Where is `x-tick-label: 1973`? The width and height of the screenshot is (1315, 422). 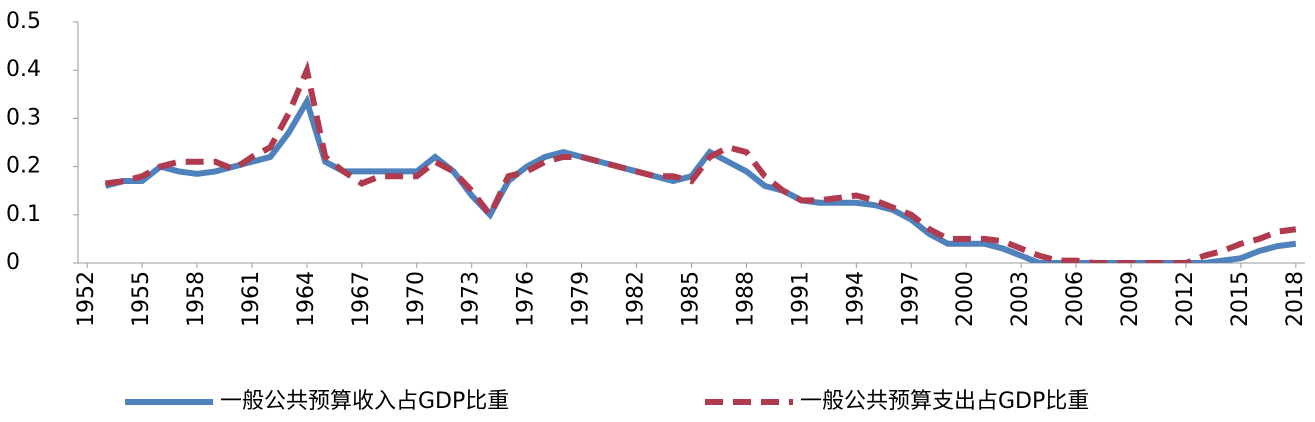
x-tick-label: 1973 is located at coordinates (471, 299).